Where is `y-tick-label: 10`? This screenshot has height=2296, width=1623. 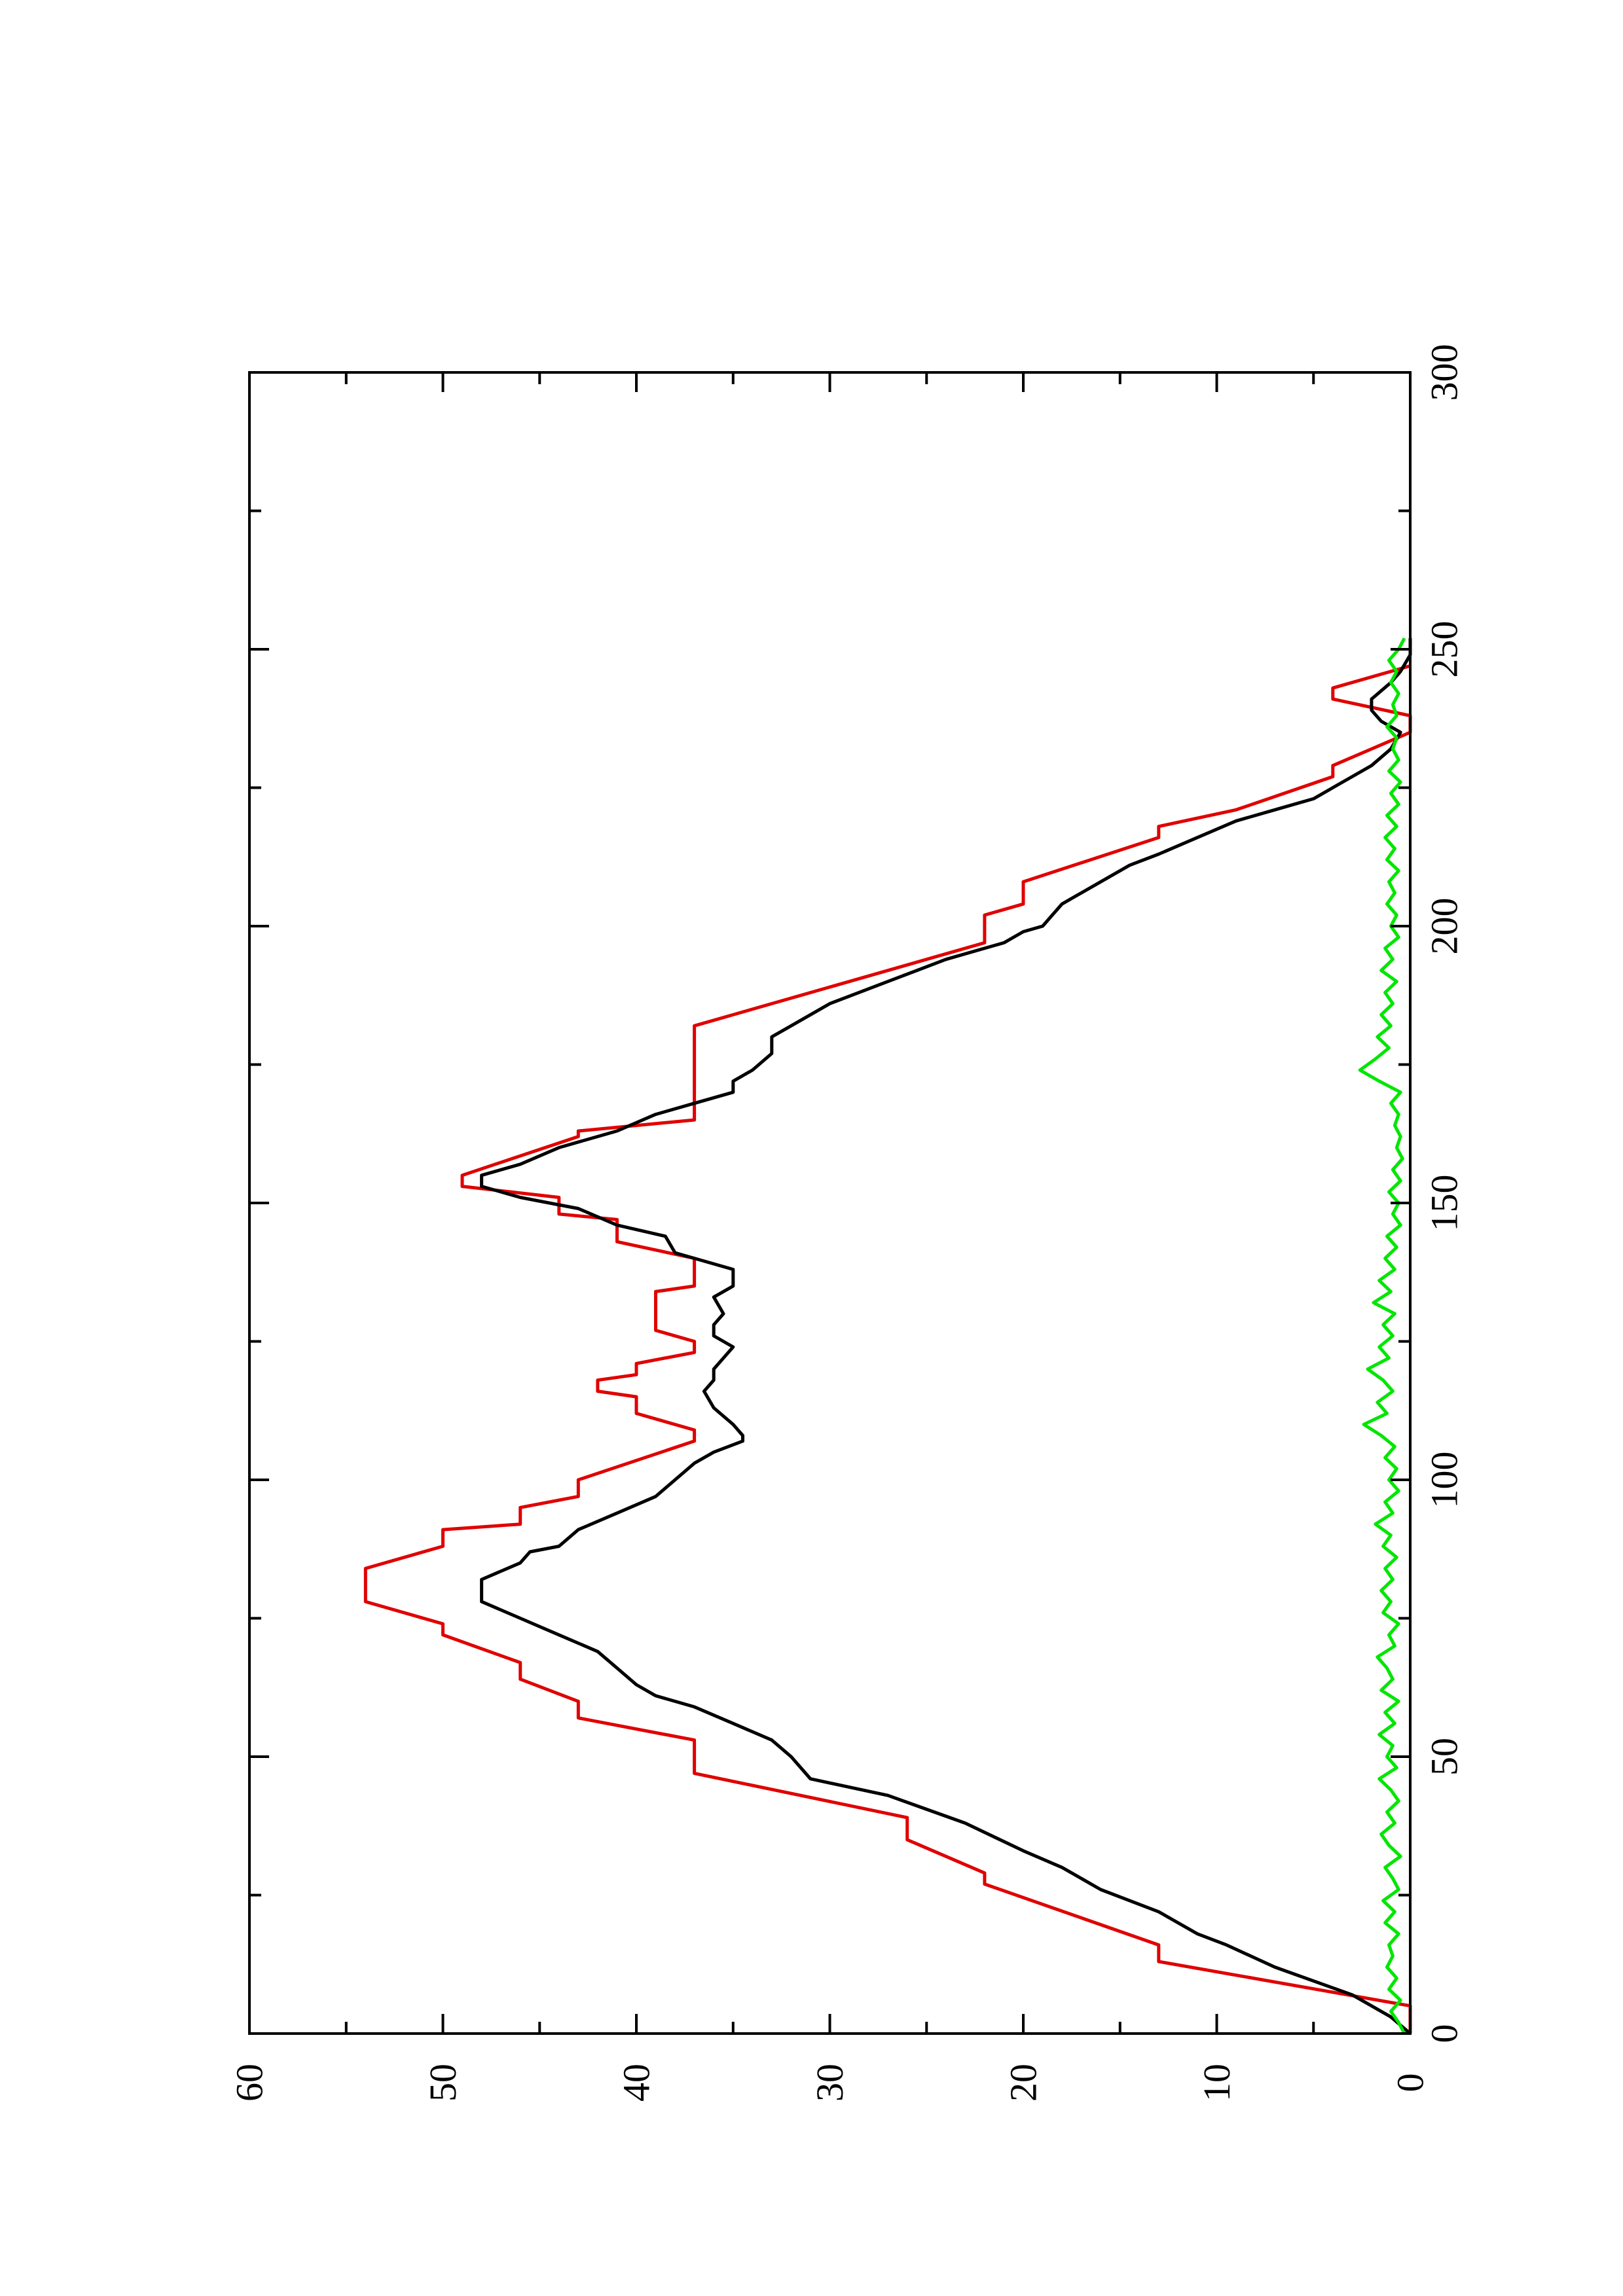
y-tick-label: 10 is located at coordinates (1216, 2083).